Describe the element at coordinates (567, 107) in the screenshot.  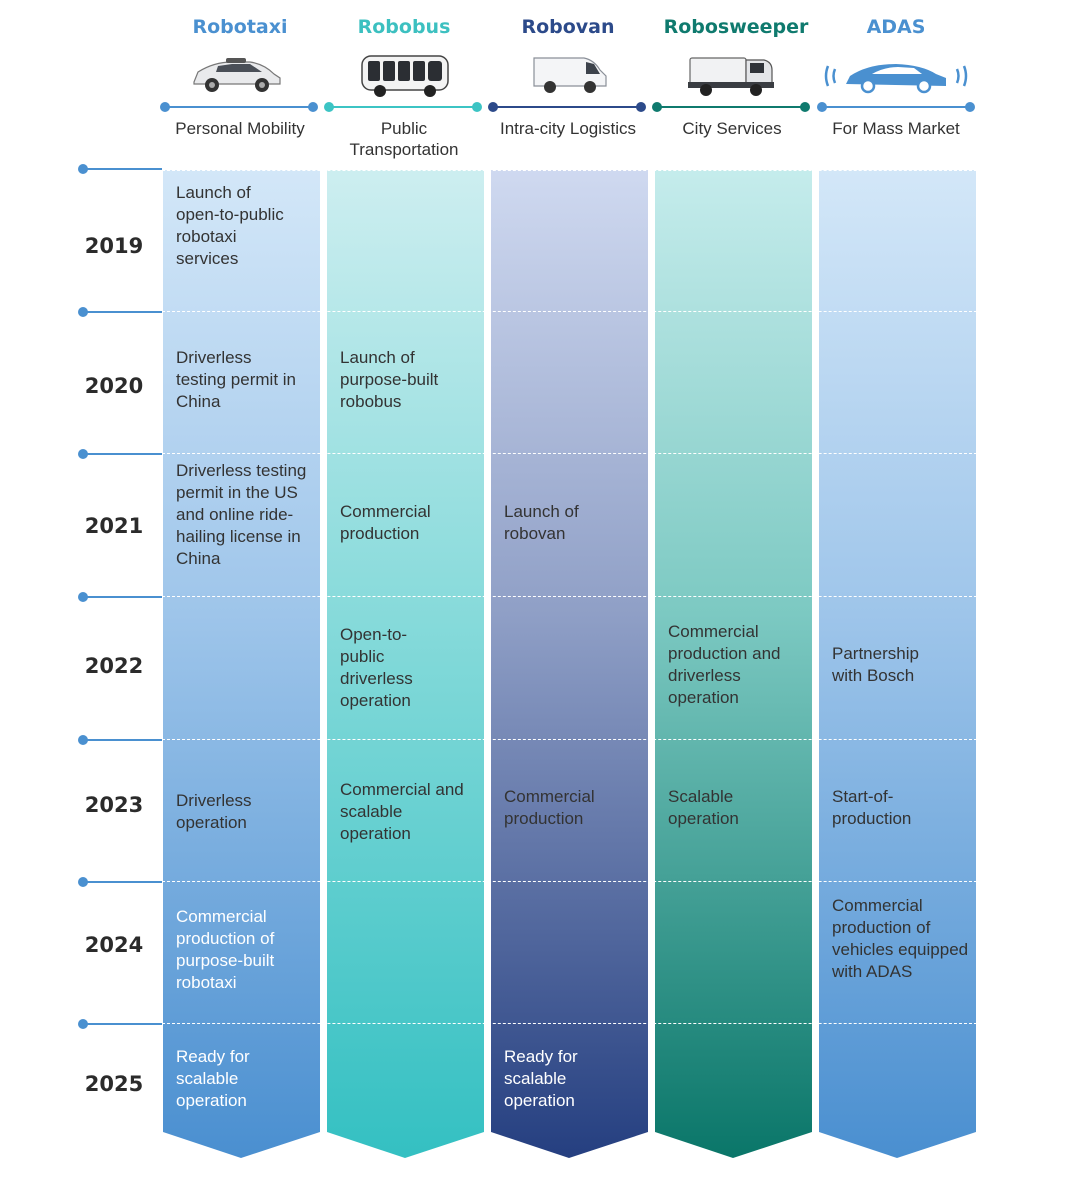
I see `robovan-axis-line` at that location.